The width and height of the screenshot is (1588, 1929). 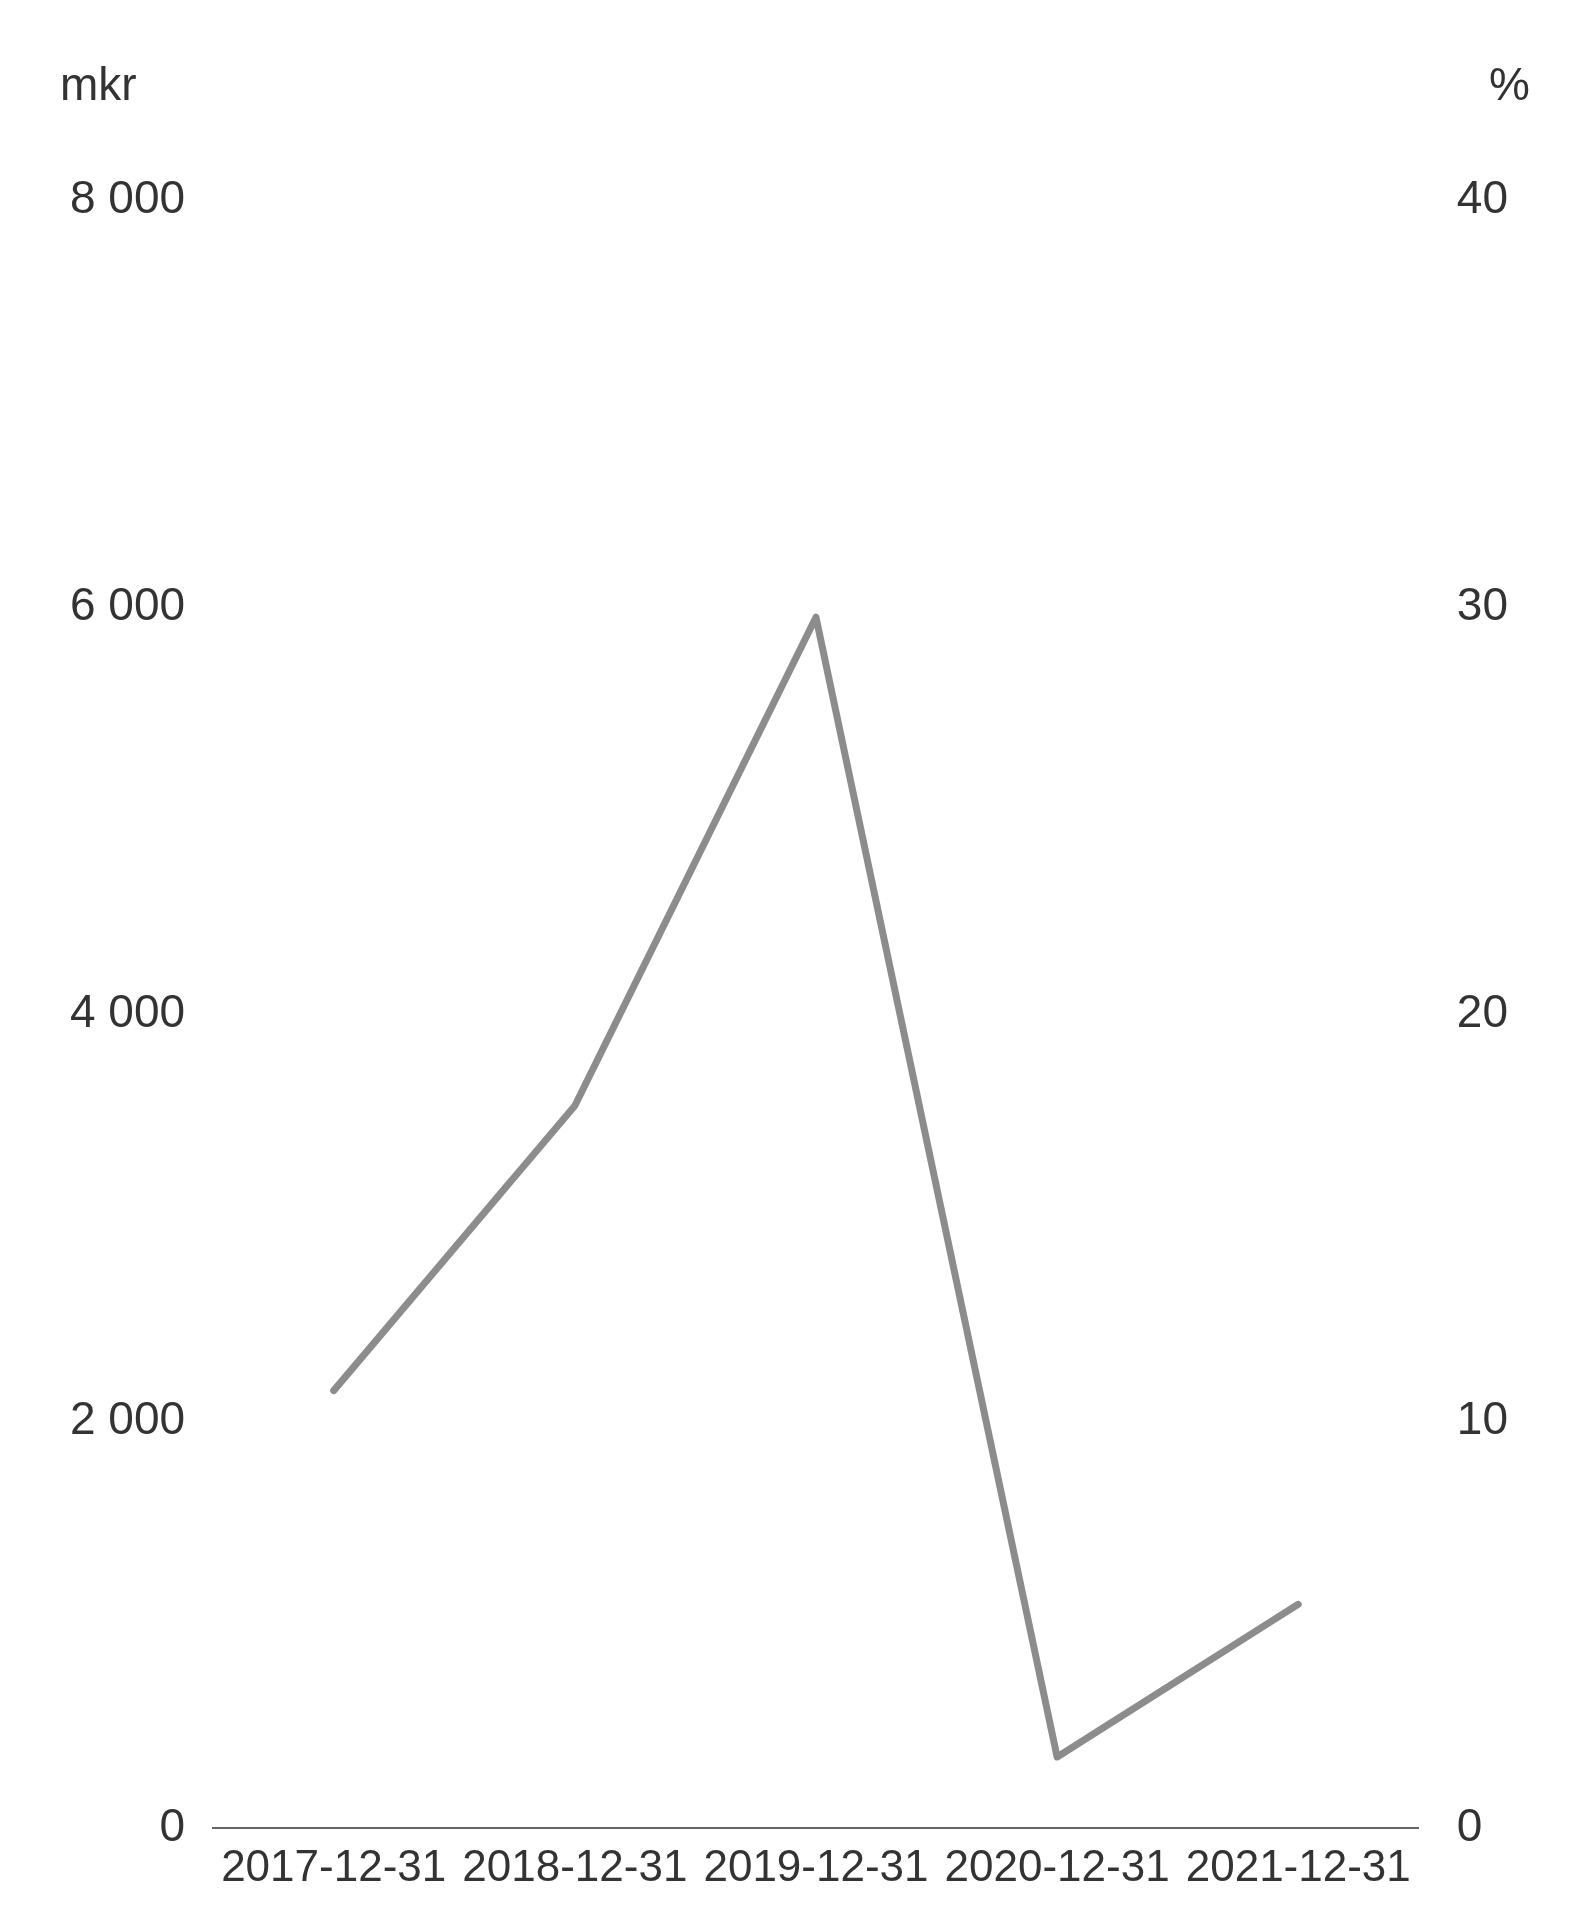 What do you see at coordinates (172, 1824) in the screenshot?
I see `y-tick-label: 0` at bounding box center [172, 1824].